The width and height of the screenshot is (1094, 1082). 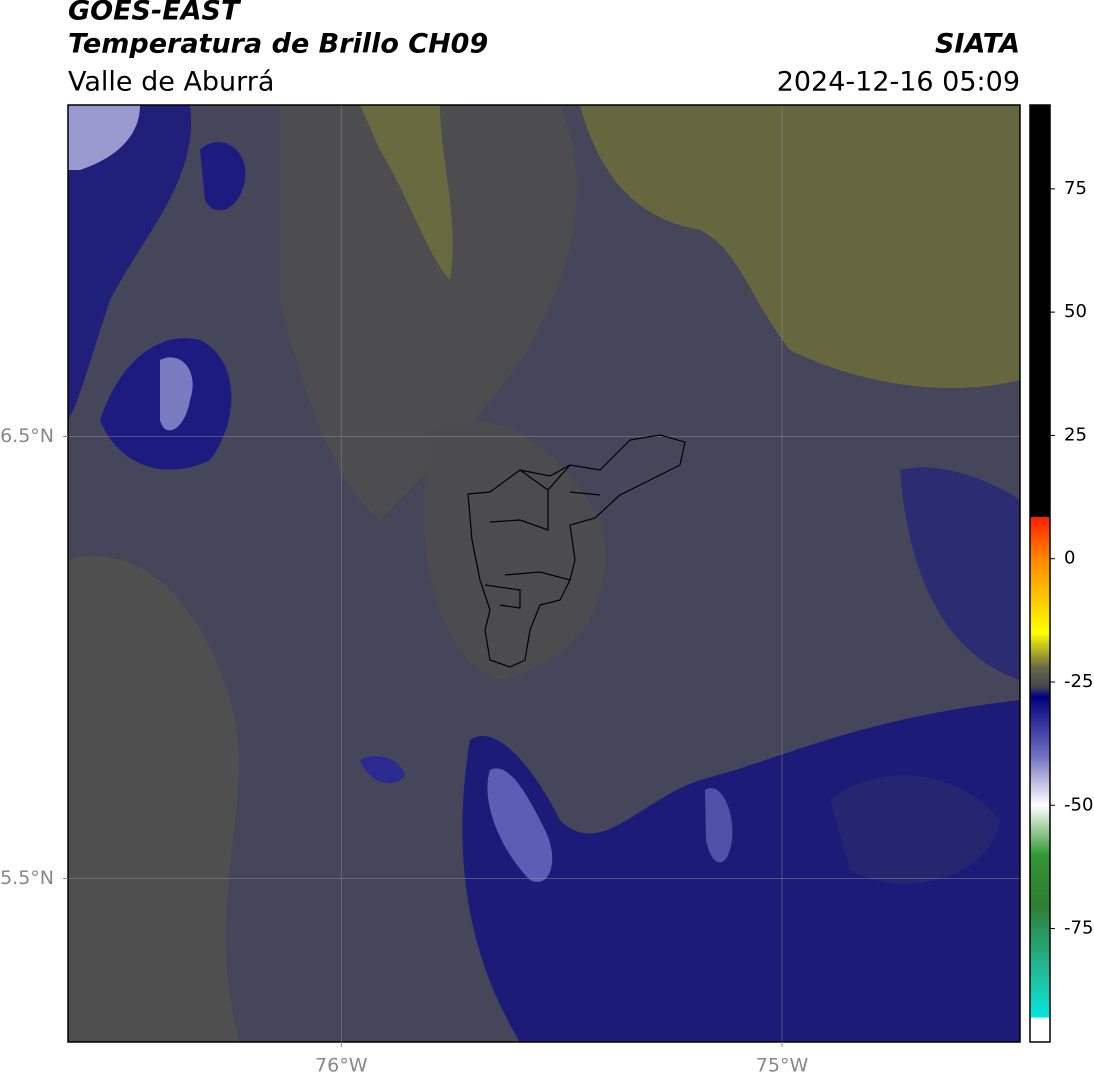 What do you see at coordinates (1075, 311) in the screenshot?
I see `colorbar-tick-label: 50` at bounding box center [1075, 311].